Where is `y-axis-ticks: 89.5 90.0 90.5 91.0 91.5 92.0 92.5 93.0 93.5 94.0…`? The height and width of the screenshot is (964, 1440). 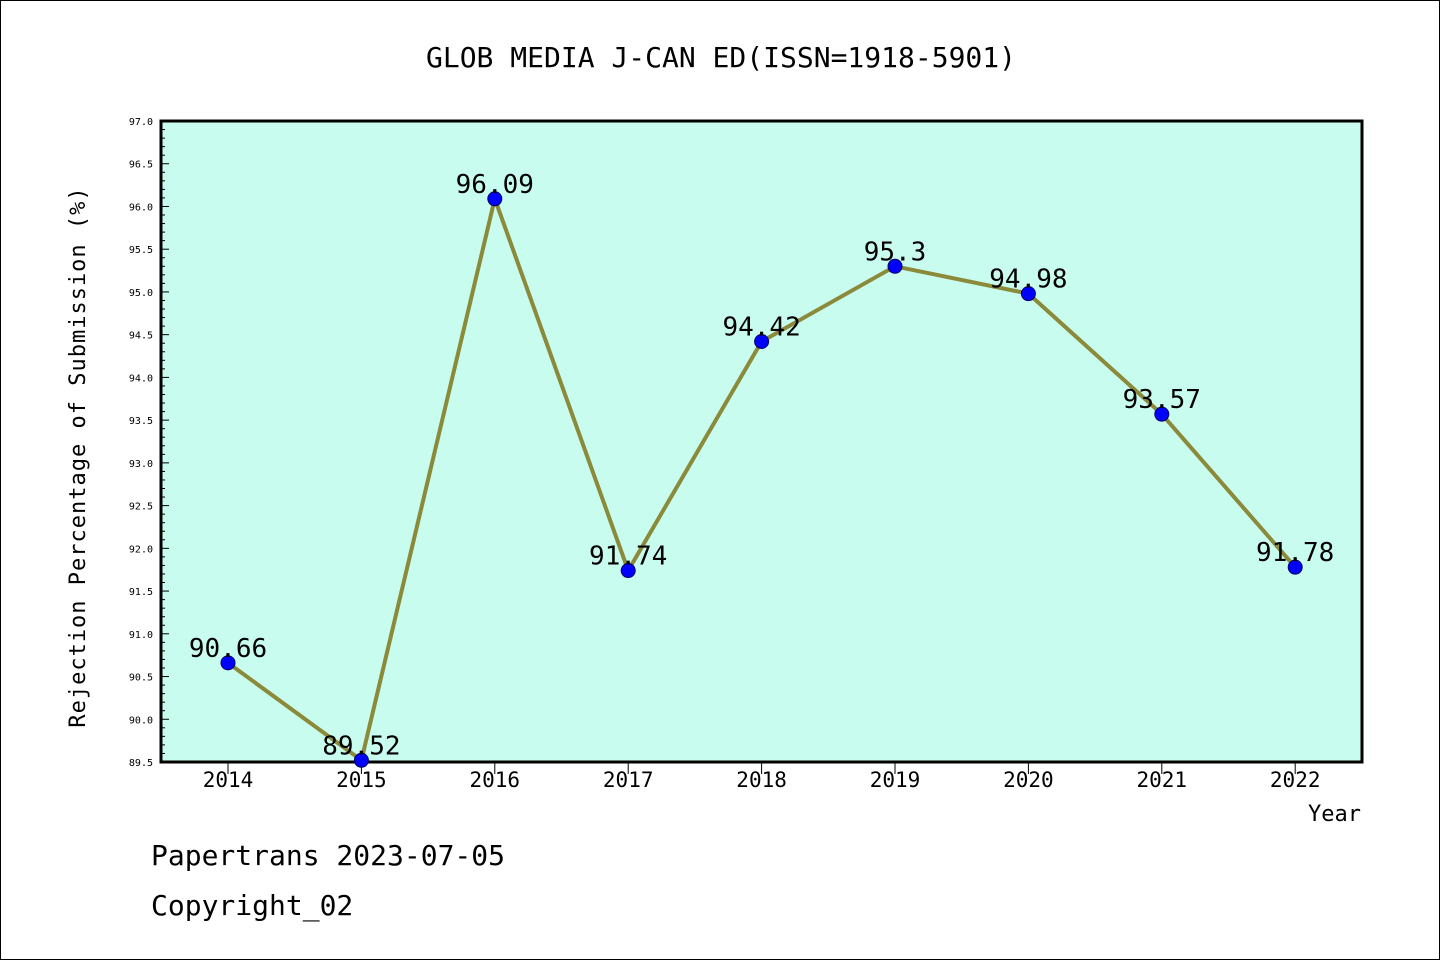 y-axis-ticks: 89.5 90.0 90.5 91.0 91.5 92.0 92.5 93.0 93.5 94.0… is located at coordinates (149, 443).